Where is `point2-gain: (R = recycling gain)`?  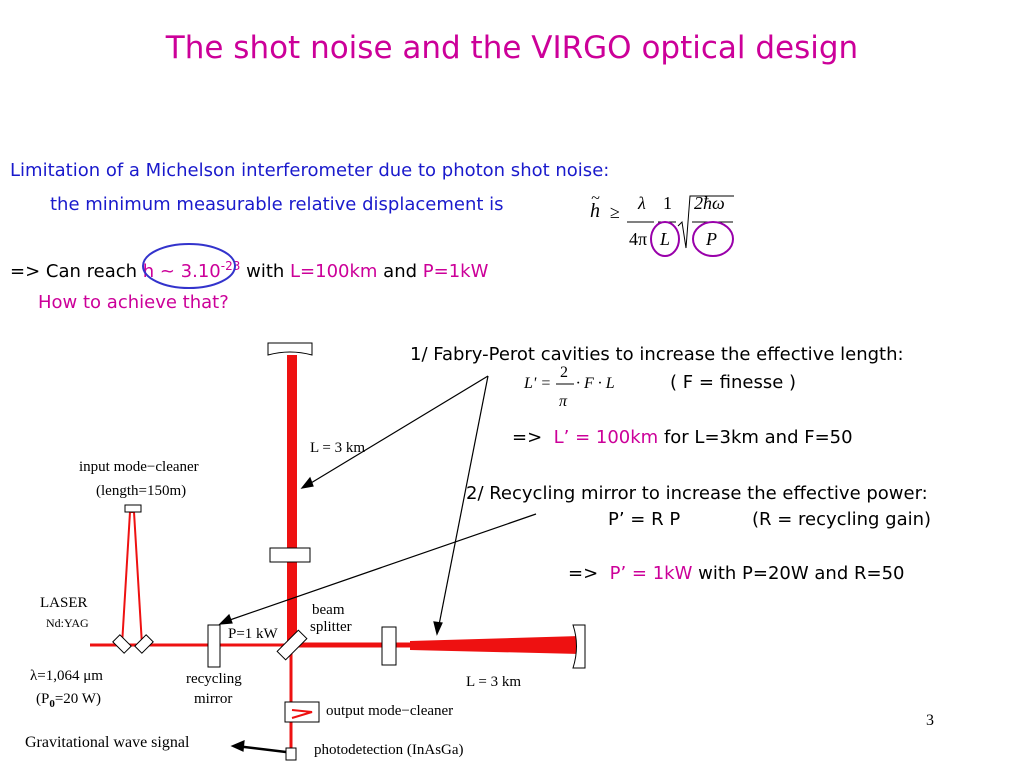
point2-gain: (R = recycling gain) is located at coordinates (842, 519).